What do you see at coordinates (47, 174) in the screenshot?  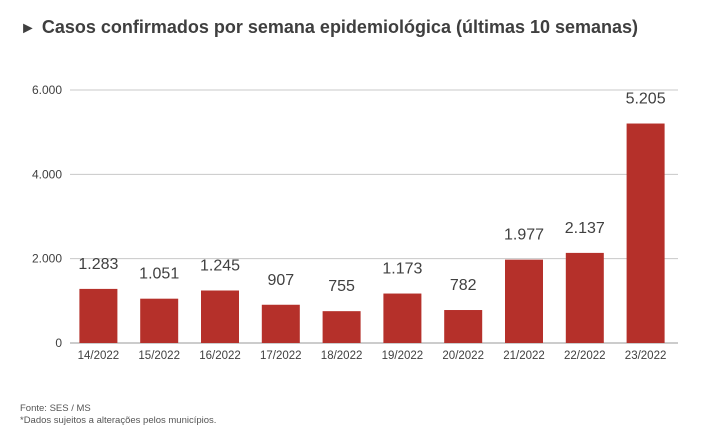 I see `y-tick-label: 4.000` at bounding box center [47, 174].